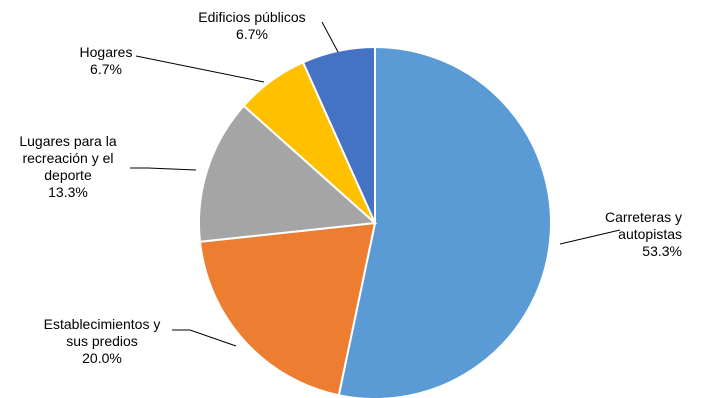  I want to click on slice-percent-label: 20.0%, so click(102, 358).